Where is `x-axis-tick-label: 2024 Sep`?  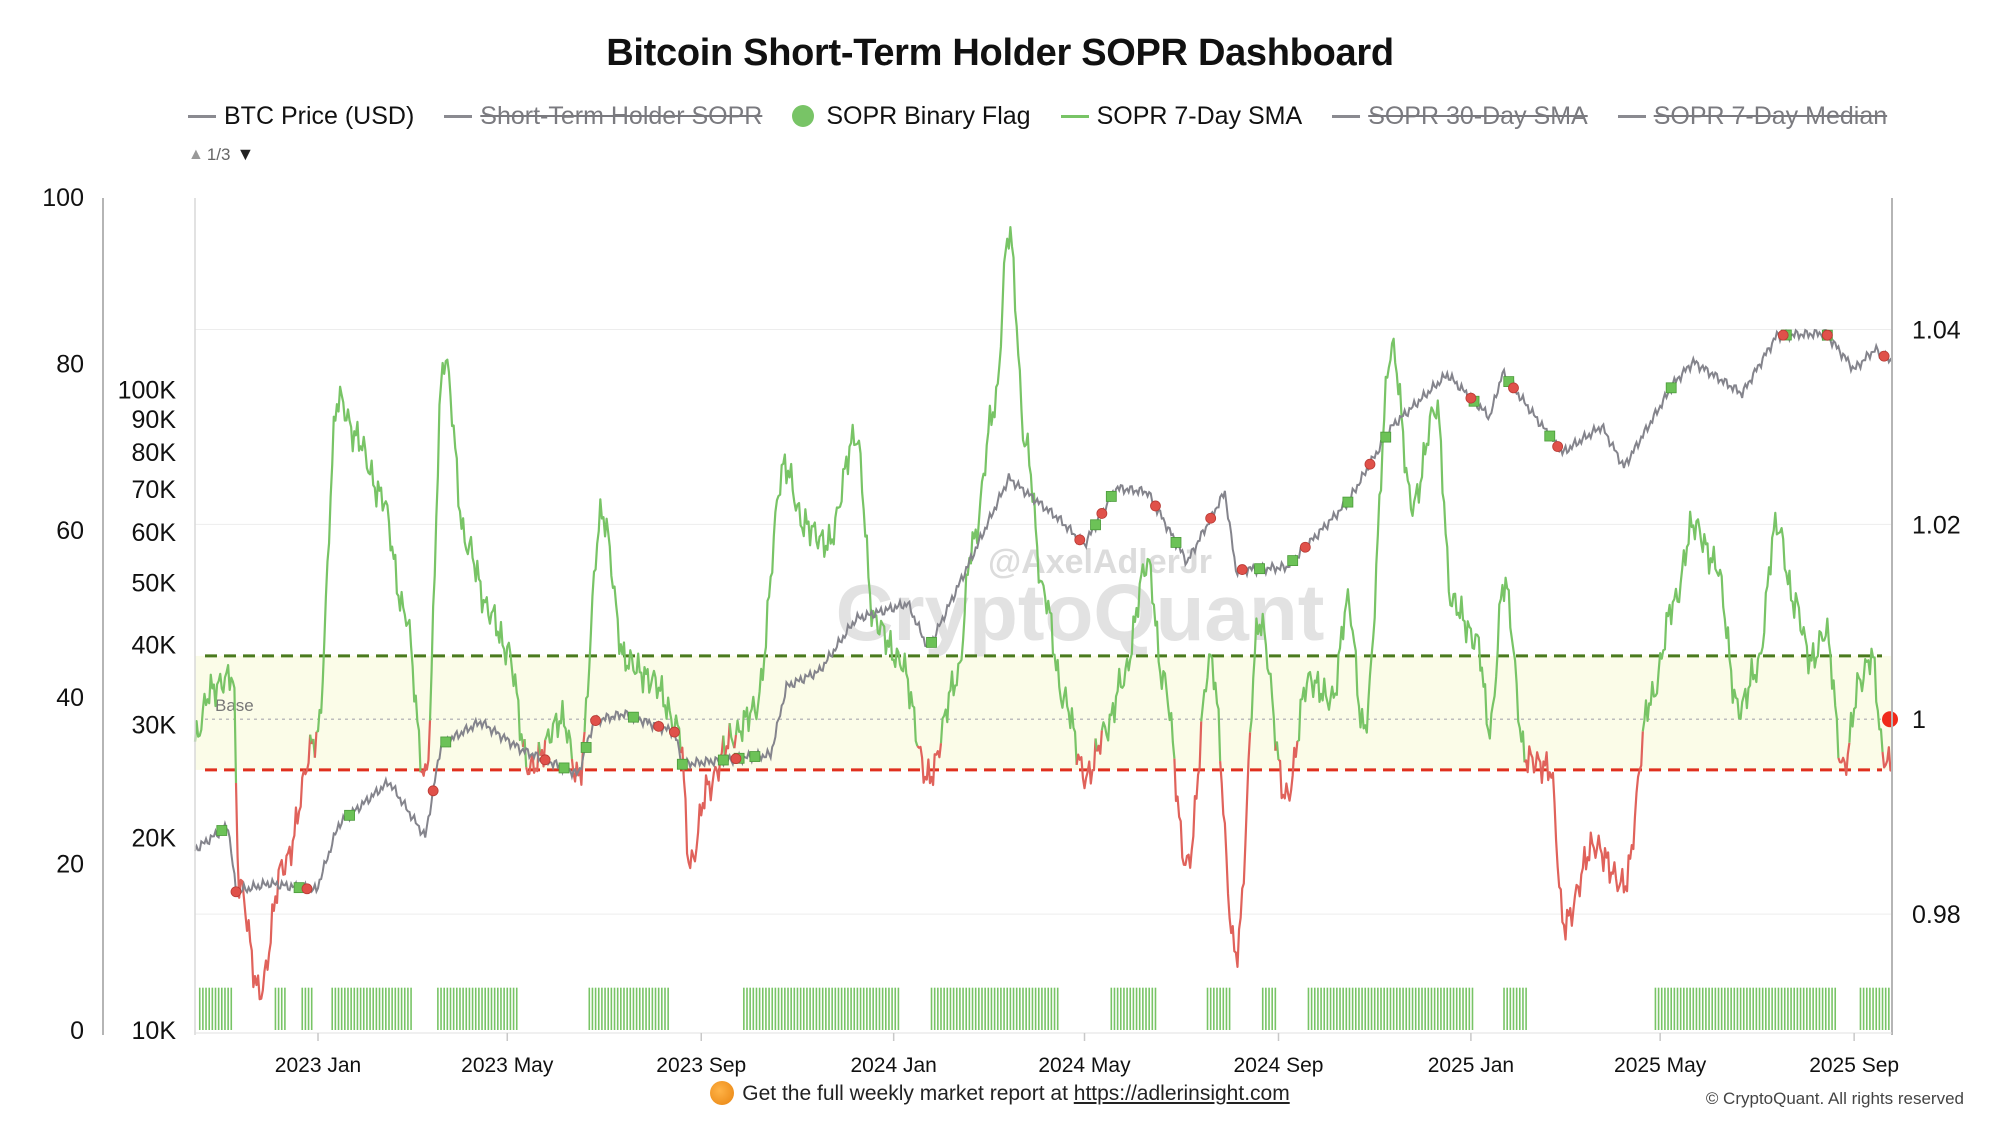
x-axis-tick-label: 2024 Sep is located at coordinates (1279, 1065).